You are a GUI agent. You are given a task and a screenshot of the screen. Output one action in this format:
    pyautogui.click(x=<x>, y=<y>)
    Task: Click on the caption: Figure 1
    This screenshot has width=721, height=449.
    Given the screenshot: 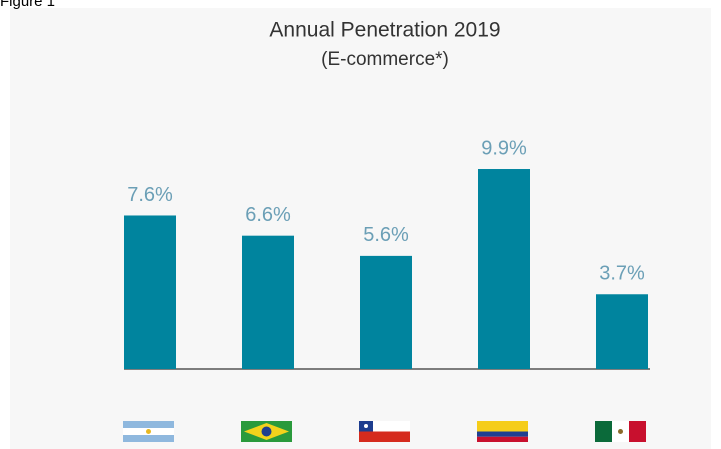 What is the action you would take?
    pyautogui.click(x=27, y=5)
    